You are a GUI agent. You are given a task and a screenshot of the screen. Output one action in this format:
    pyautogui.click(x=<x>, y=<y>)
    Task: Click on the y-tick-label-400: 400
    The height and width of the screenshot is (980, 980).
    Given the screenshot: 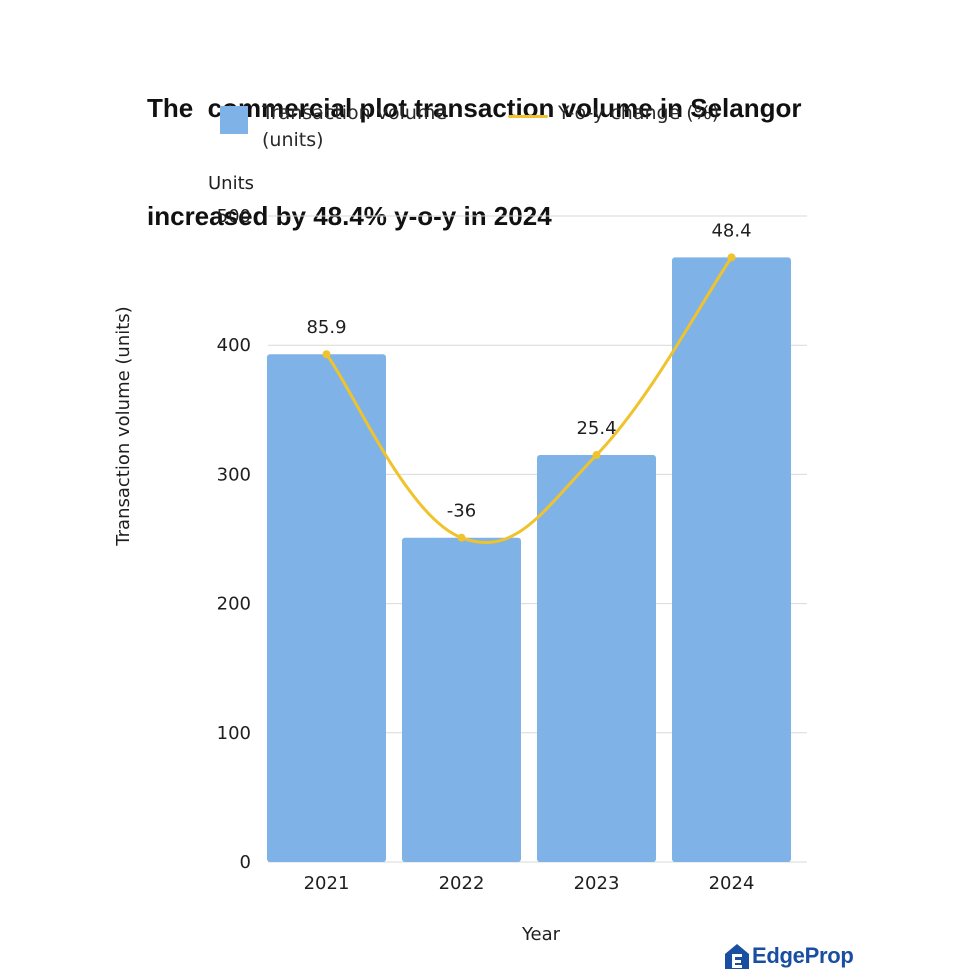 What is the action you would take?
    pyautogui.click(x=234, y=345)
    